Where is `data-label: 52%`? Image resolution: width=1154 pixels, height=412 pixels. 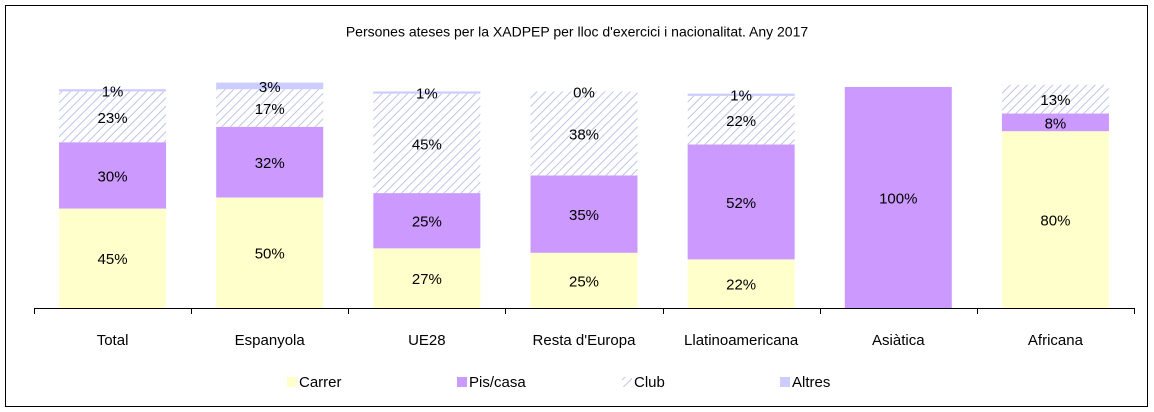
data-label: 52% is located at coordinates (741, 203).